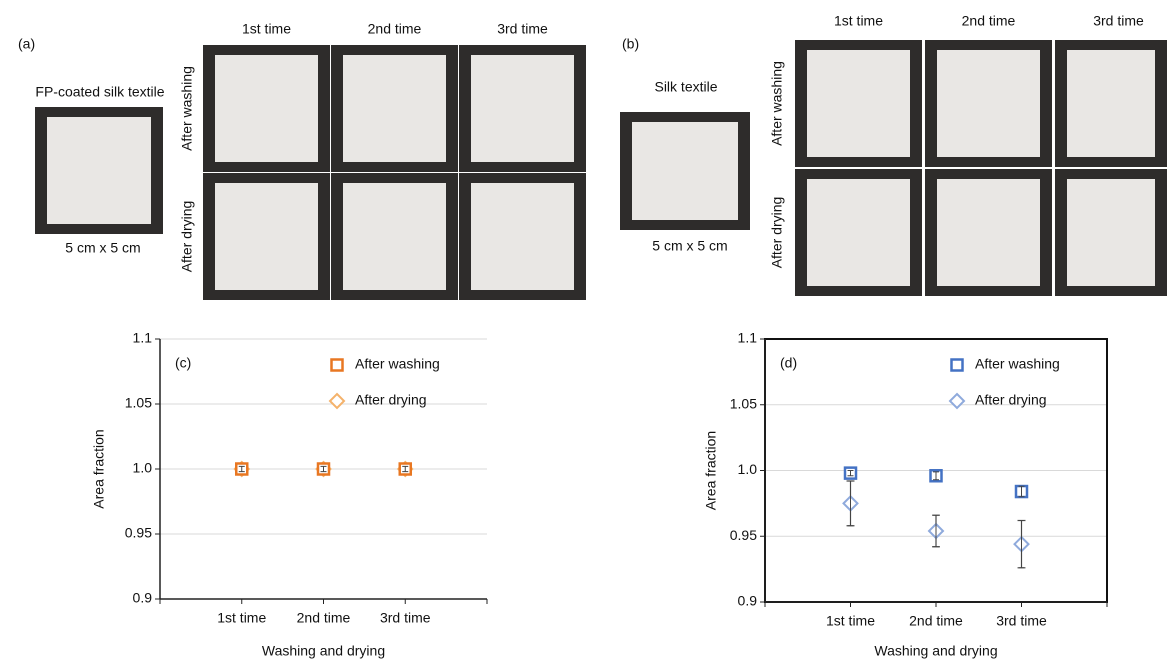 The image size is (1167, 661). I want to click on panel-label: (b), so click(630, 44).